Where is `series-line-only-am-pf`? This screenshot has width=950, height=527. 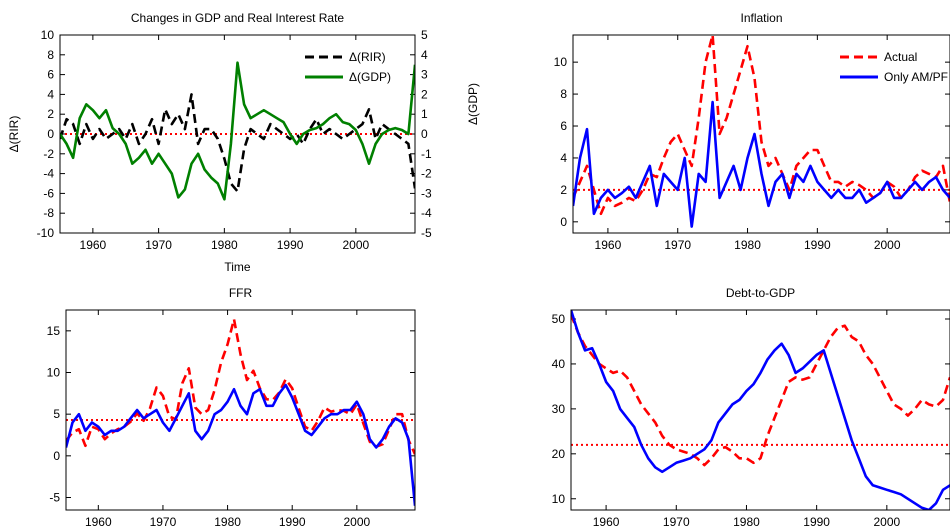 series-line-only-am-pf is located at coordinates (761, 164).